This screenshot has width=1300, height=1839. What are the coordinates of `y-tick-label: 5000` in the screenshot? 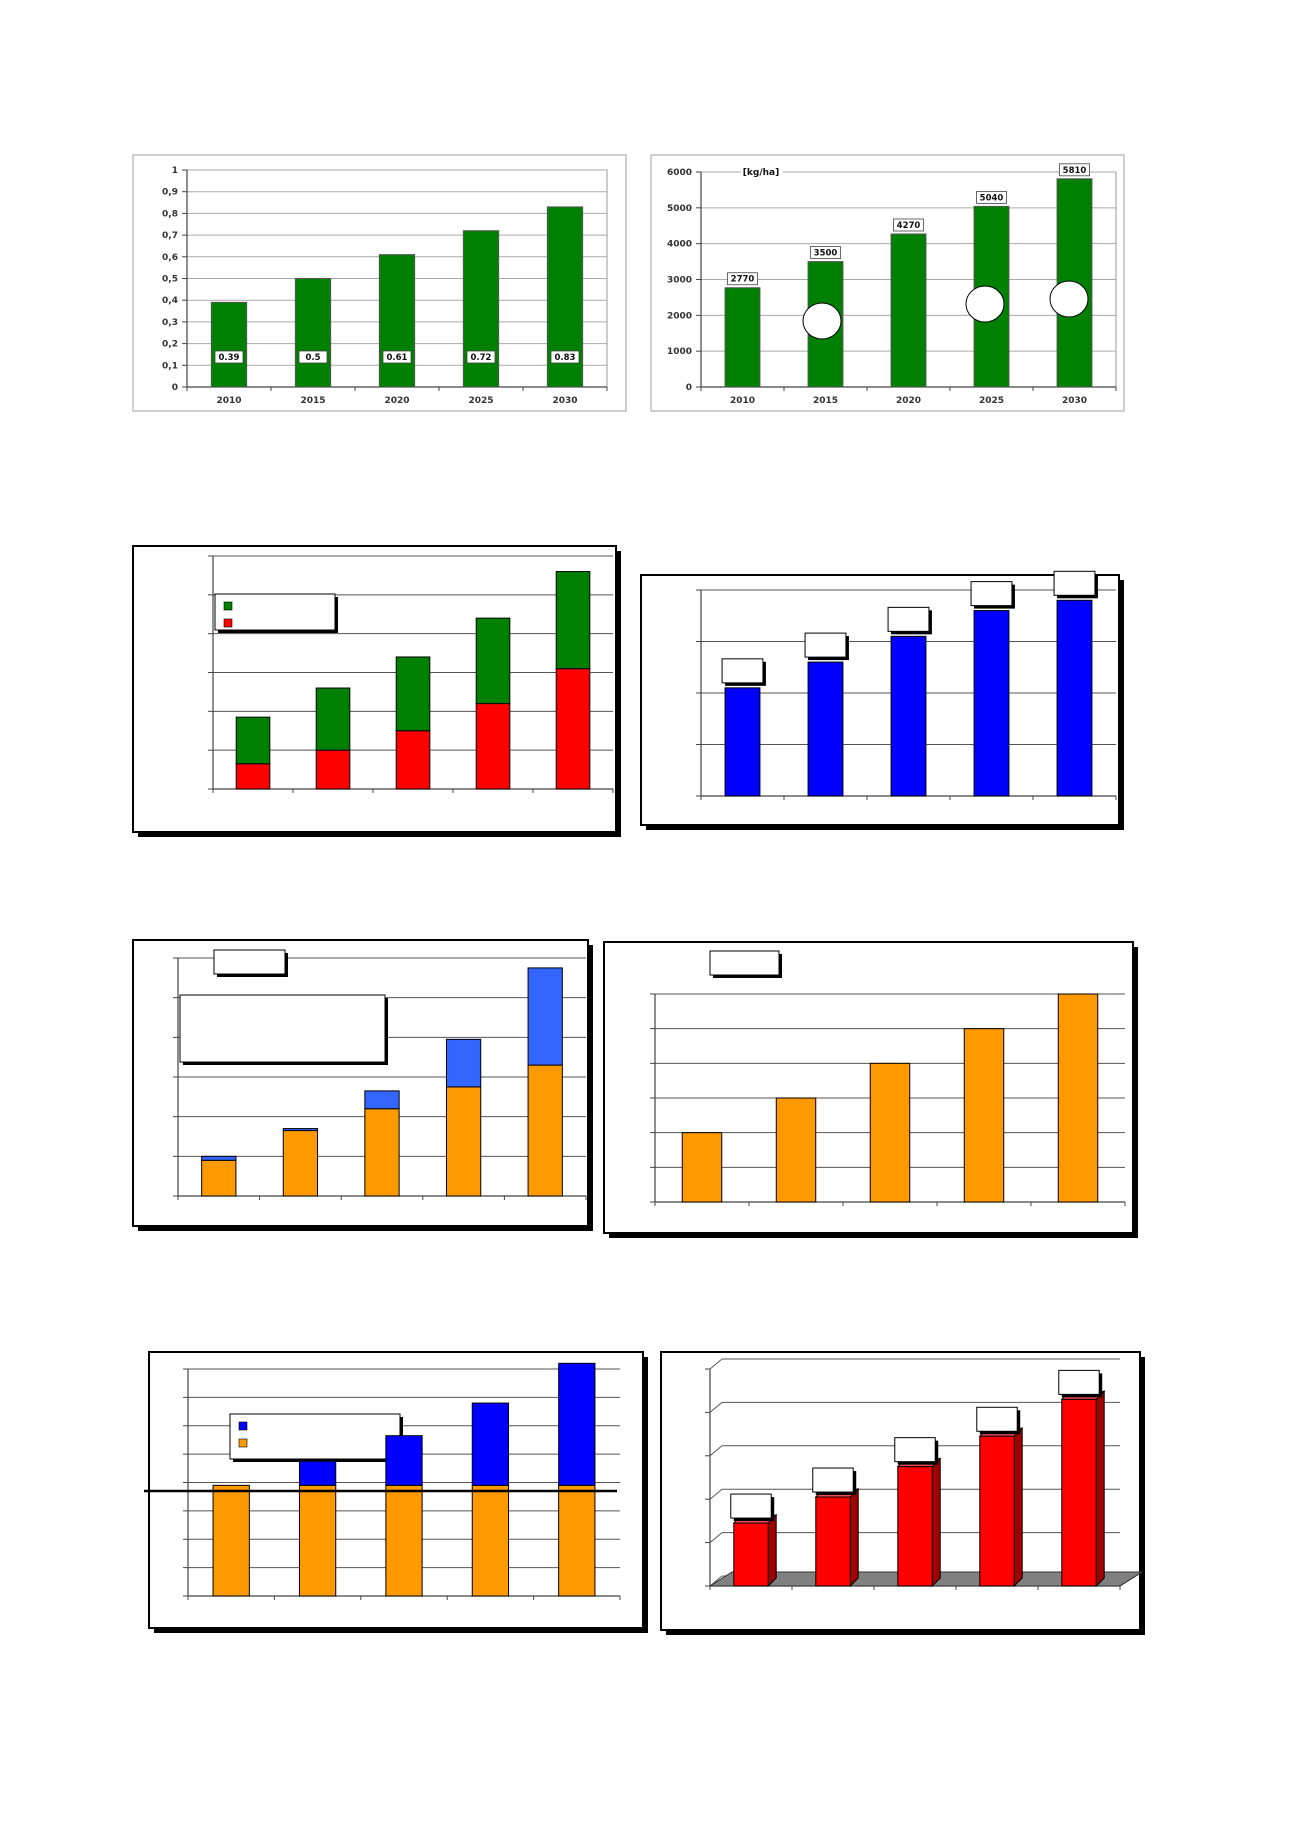 It's located at (679, 209).